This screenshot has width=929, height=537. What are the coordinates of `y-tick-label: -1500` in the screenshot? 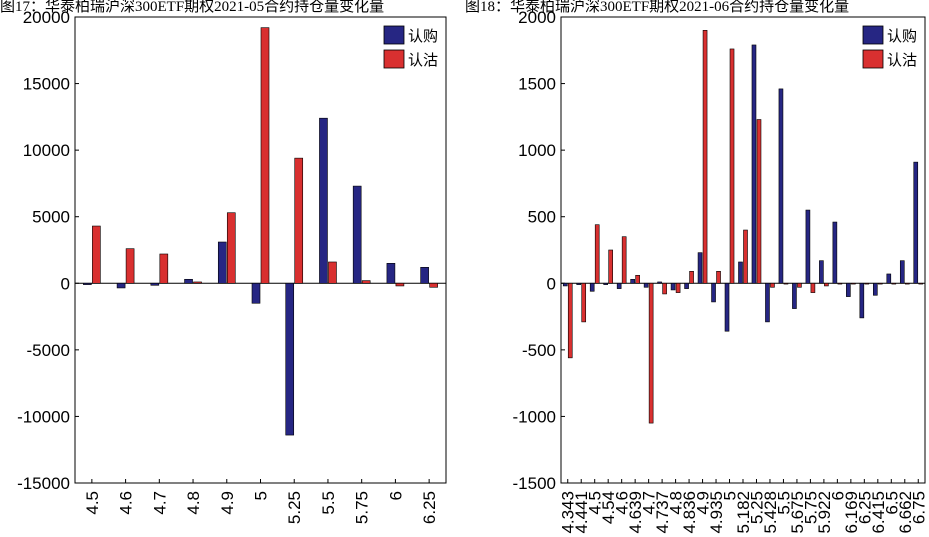 It's located at (534, 483).